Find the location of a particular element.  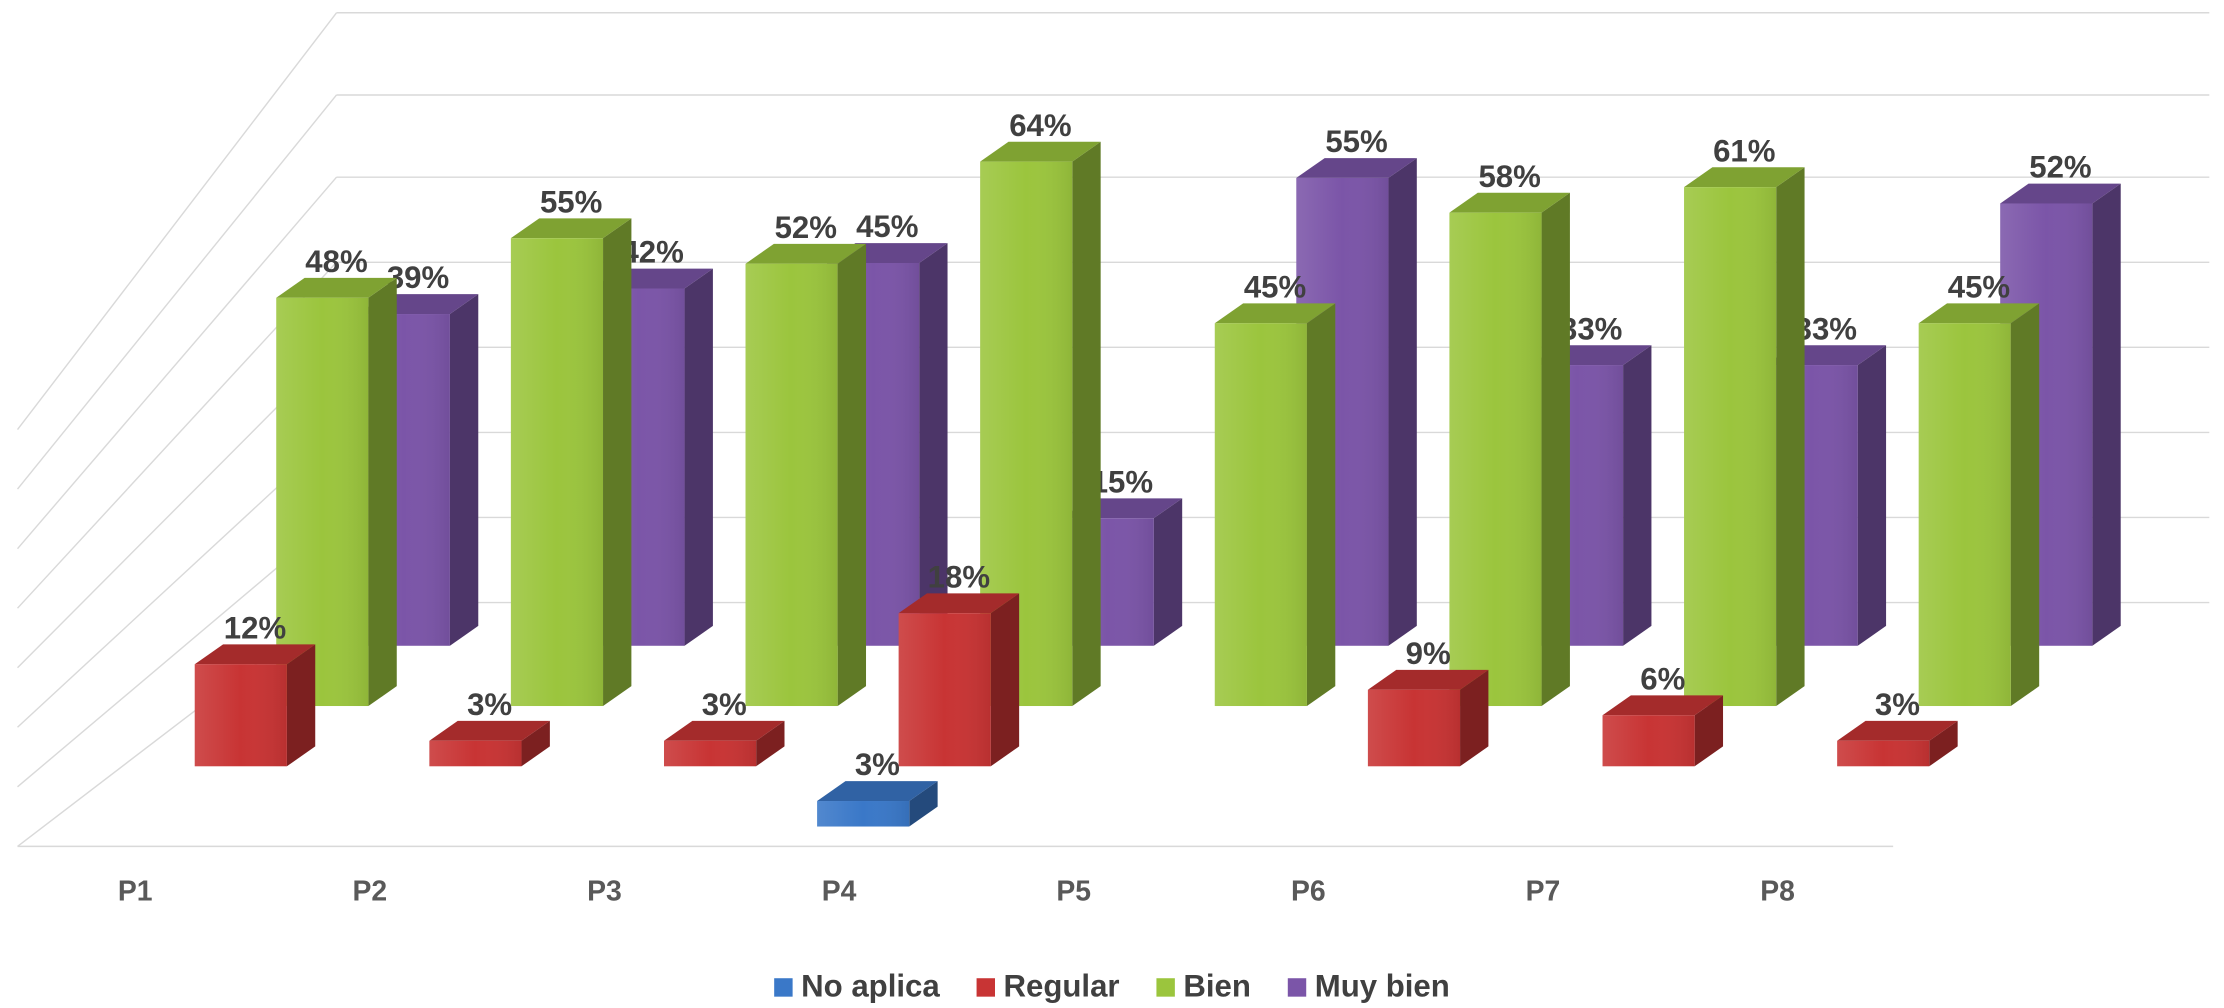

wall-line is located at coordinates (177, 292).